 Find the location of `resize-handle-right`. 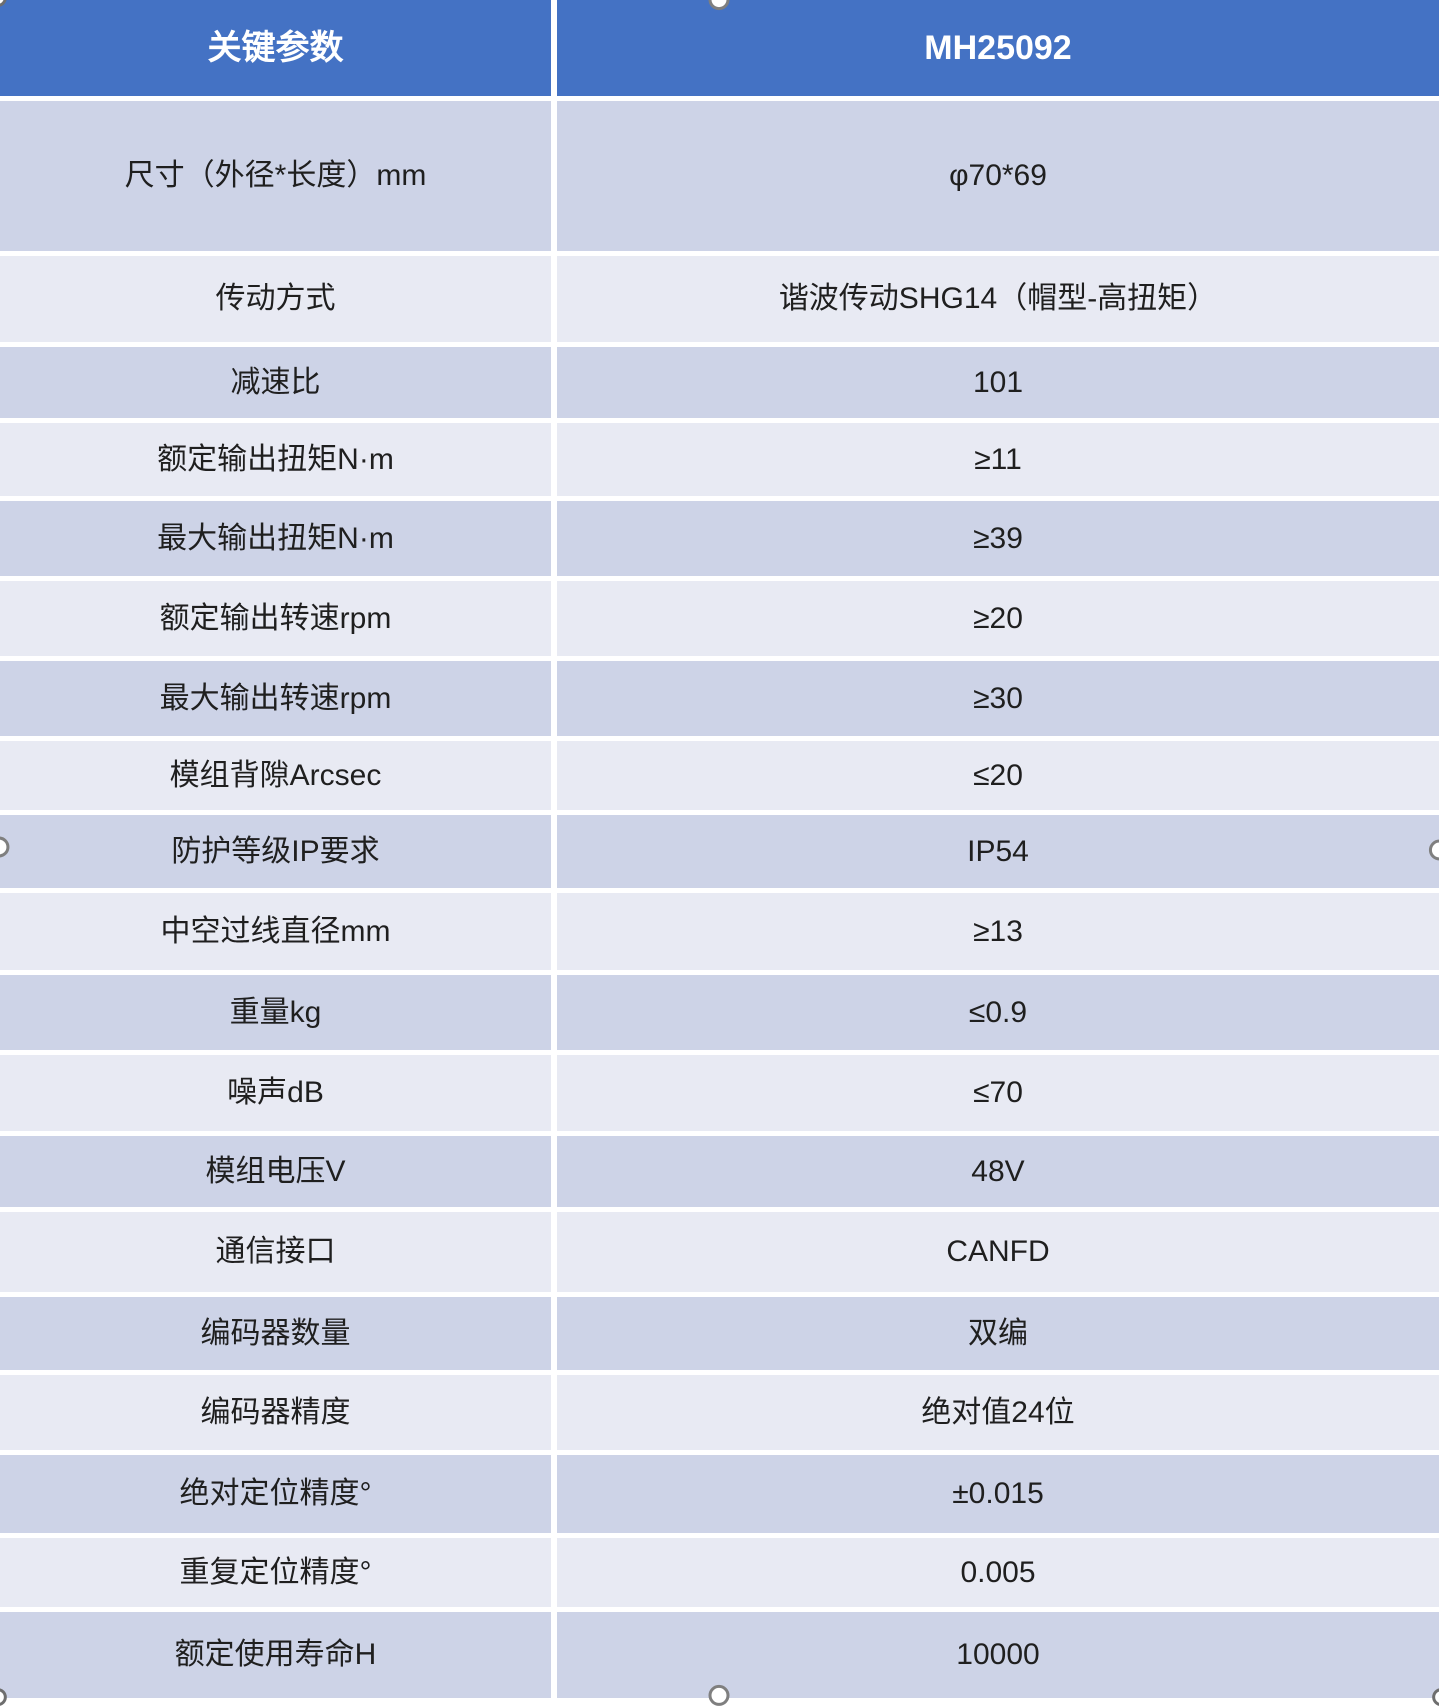

resize-handle-right is located at coordinates (1433, 850).